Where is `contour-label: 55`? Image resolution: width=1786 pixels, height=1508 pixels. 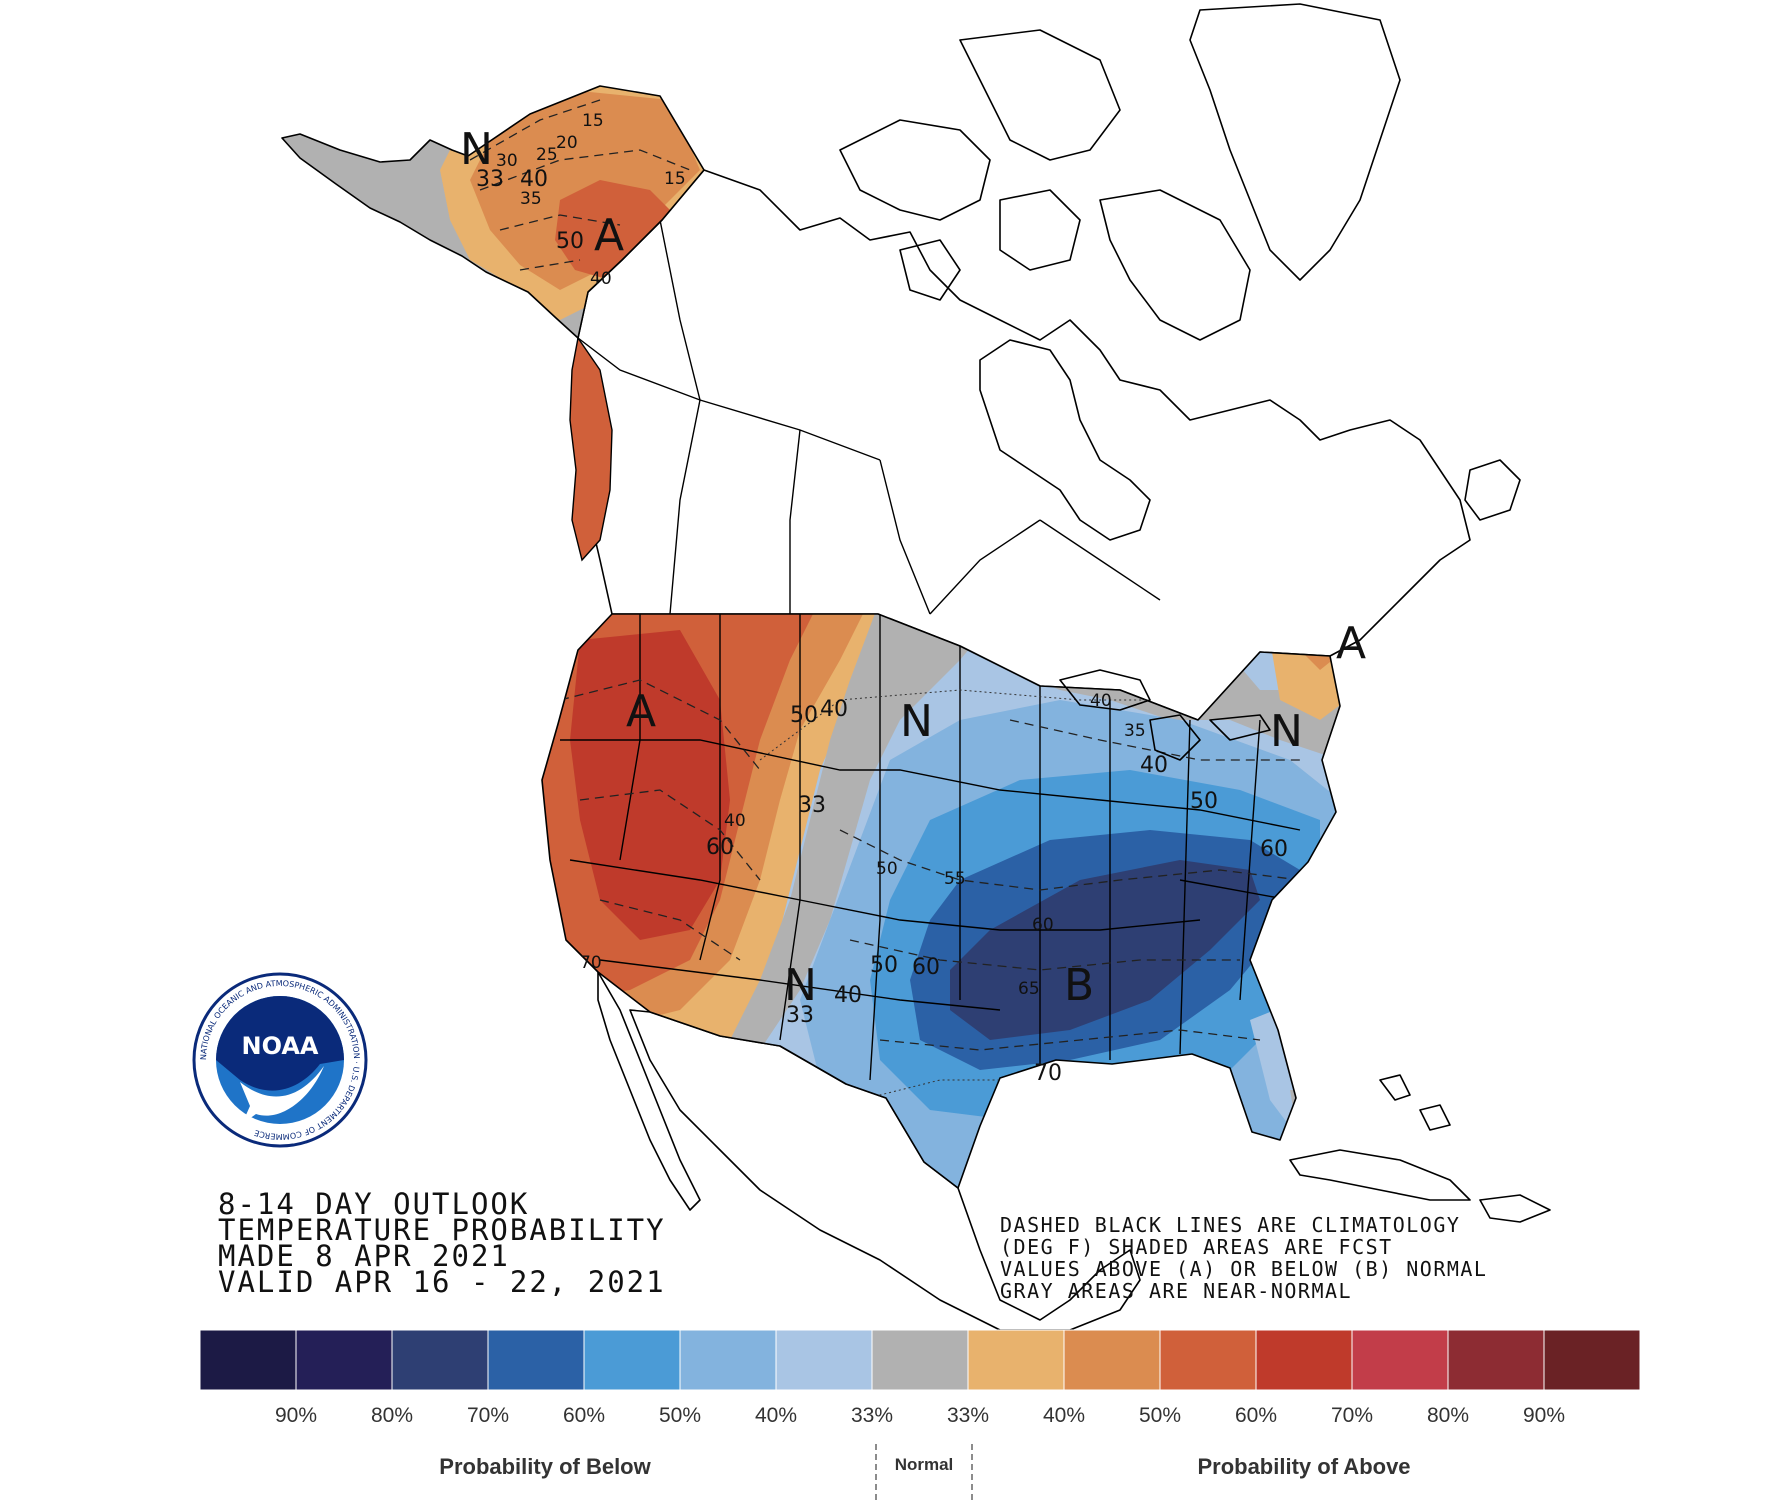 contour-label: 55 is located at coordinates (955, 879).